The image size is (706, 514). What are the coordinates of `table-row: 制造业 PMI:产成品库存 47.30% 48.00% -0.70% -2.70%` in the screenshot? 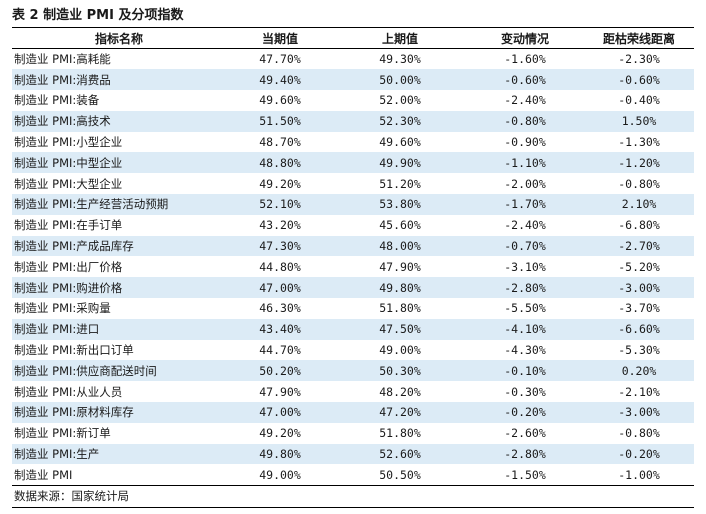 It's located at (353, 246).